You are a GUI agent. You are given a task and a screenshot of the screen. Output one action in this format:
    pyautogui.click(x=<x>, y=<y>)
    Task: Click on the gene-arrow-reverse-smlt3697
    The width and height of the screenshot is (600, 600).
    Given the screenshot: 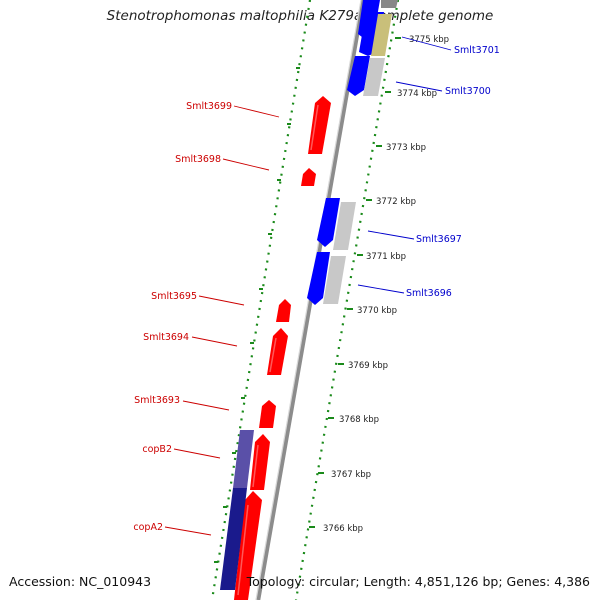 What is the action you would take?
    pyautogui.click(x=328, y=222)
    